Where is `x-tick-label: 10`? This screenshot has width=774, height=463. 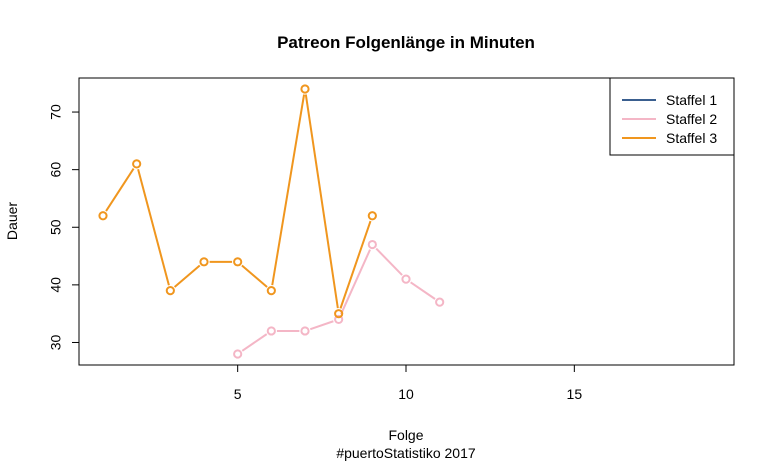 x-tick-label: 10 is located at coordinates (406, 394).